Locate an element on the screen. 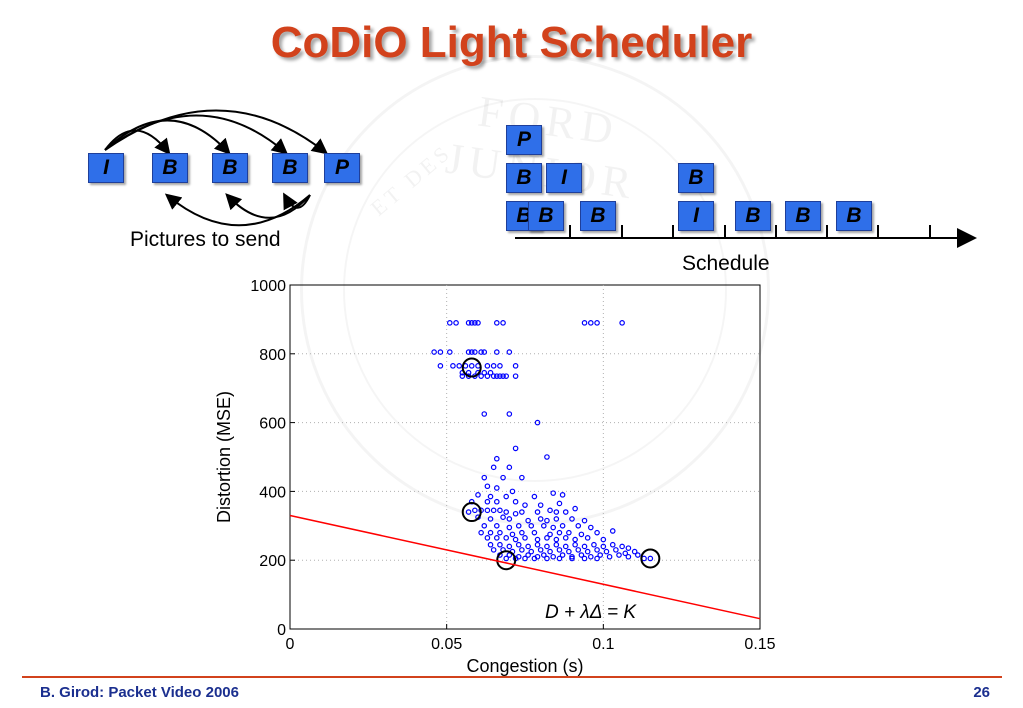  footer-author: B. Girod: Packet Video 2006 is located at coordinates (139, 692).